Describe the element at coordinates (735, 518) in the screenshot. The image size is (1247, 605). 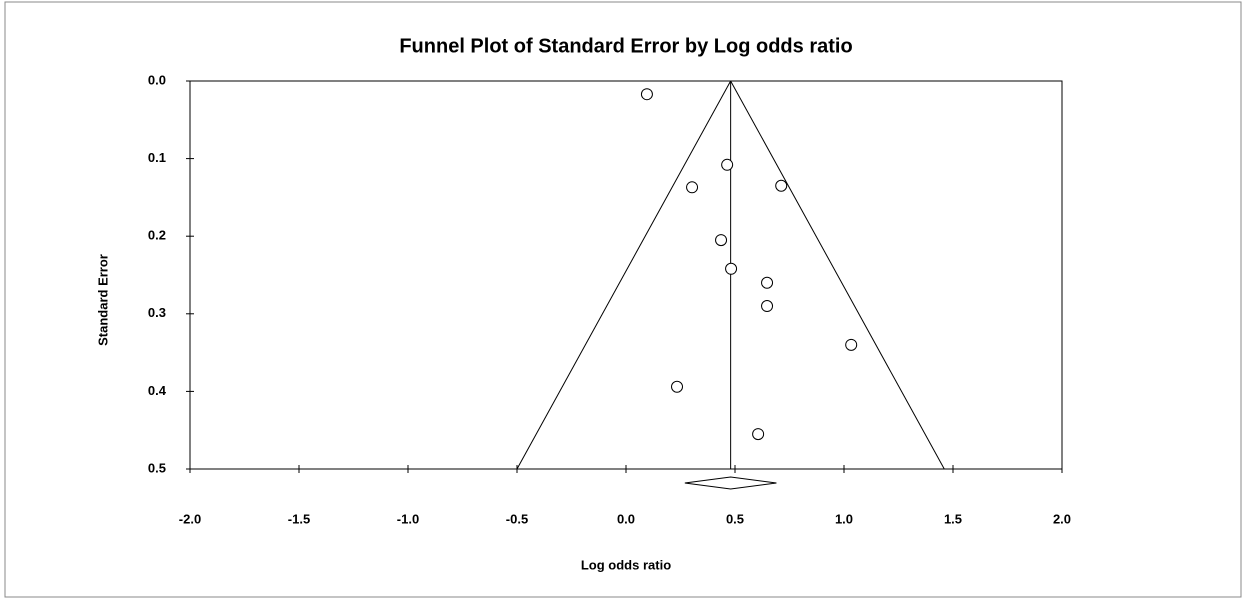
I see `x-tick-label: 0.5` at that location.